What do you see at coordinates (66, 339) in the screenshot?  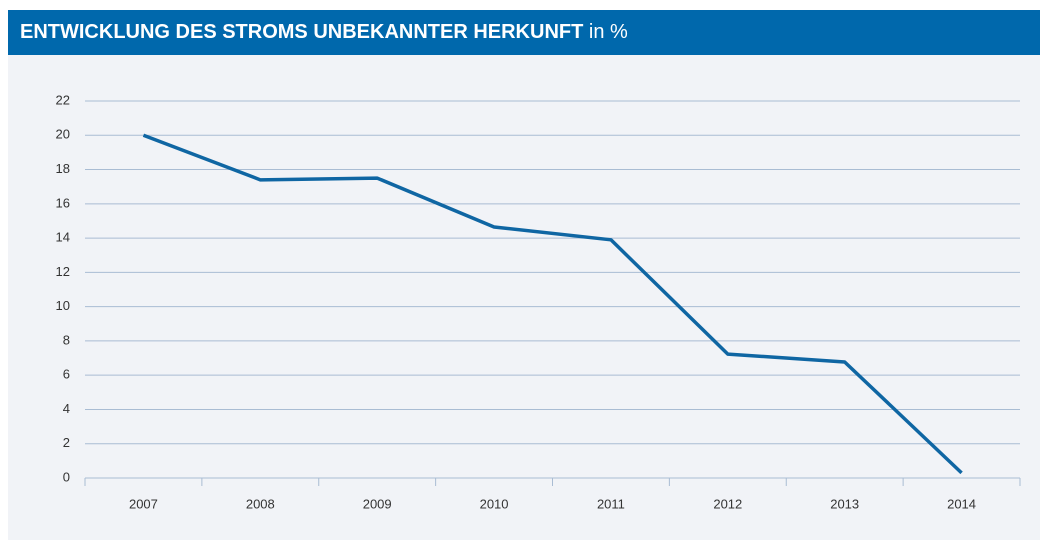 I see `y-tick-label: 8` at bounding box center [66, 339].